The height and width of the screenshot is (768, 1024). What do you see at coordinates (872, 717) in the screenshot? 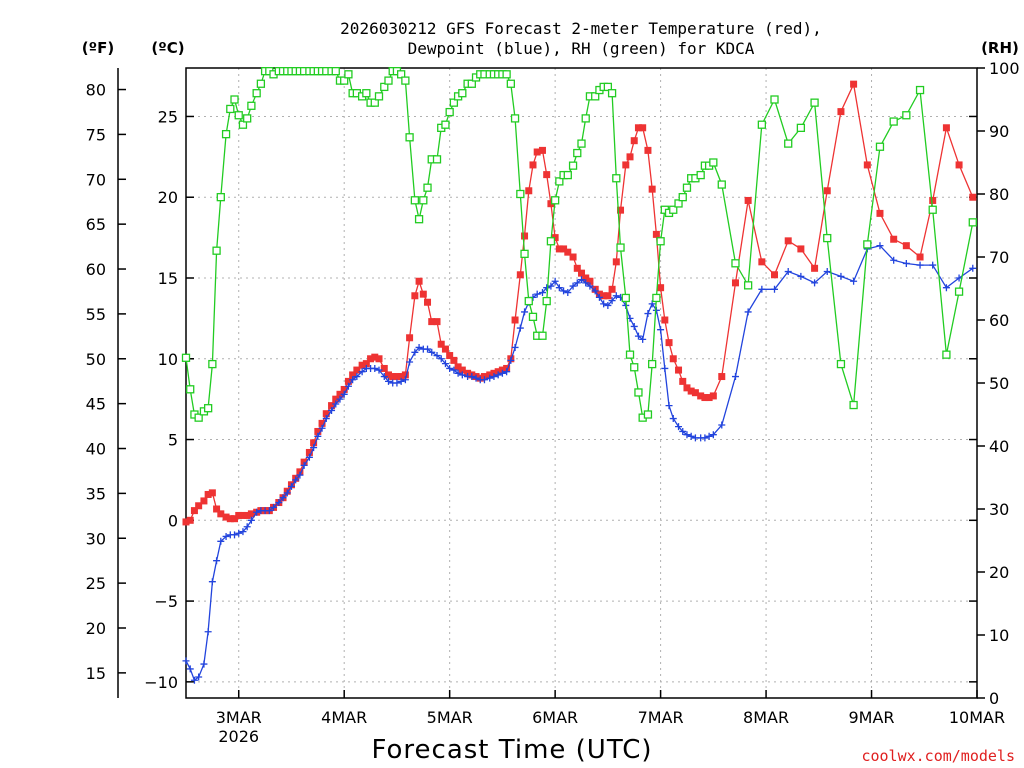
I see `x-tick-label: 9MAR` at bounding box center [872, 717].